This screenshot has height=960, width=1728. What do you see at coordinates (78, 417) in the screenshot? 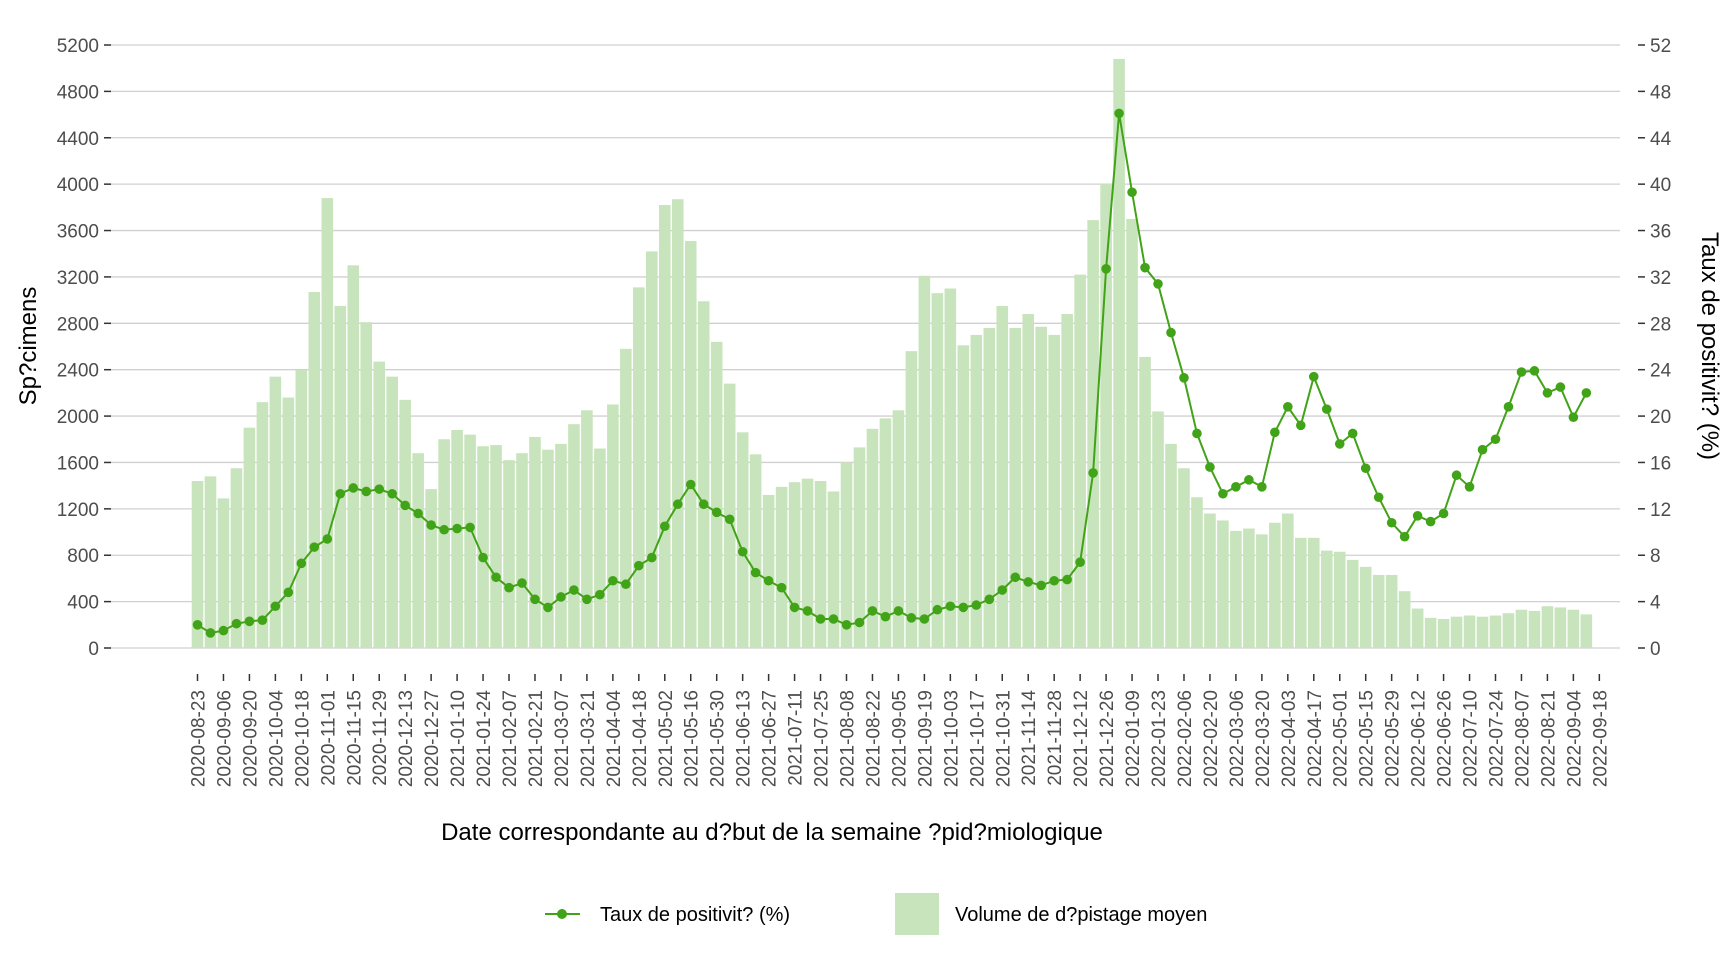
I see `y-left-tick-label: 2000` at bounding box center [78, 417].